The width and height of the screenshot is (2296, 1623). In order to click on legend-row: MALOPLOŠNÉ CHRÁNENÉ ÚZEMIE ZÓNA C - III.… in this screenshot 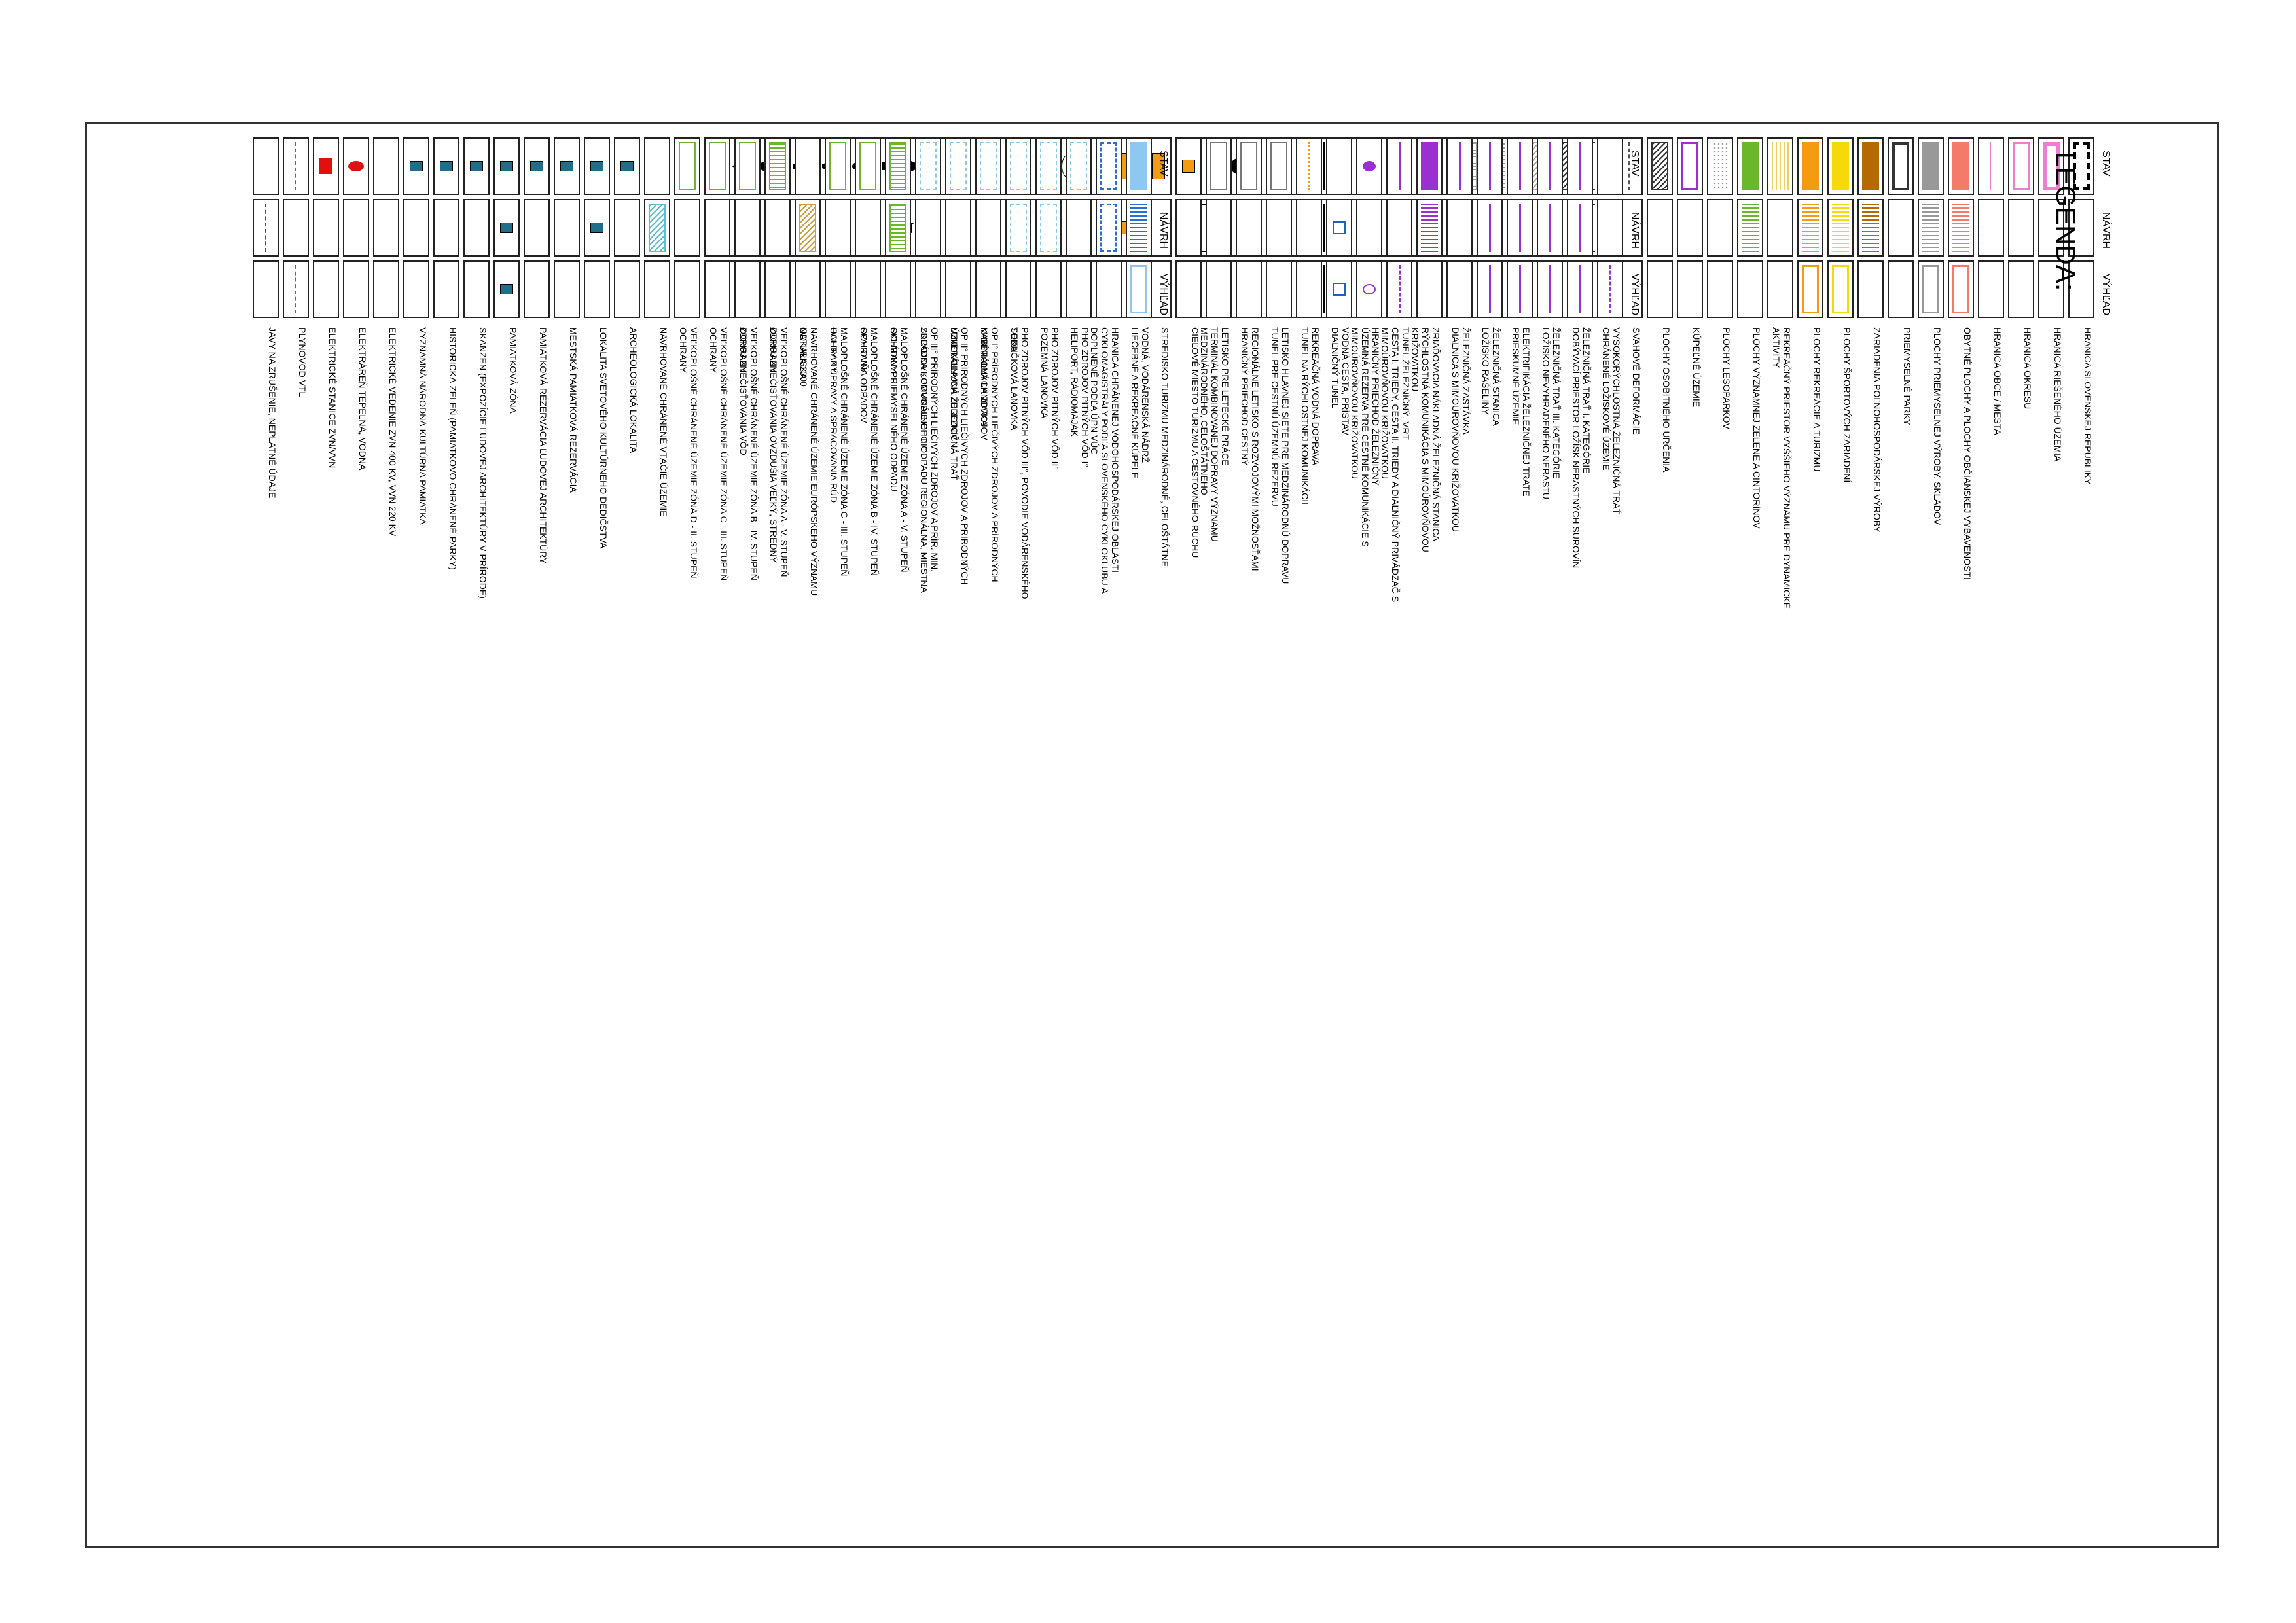, I will do `click(834, 386)`.